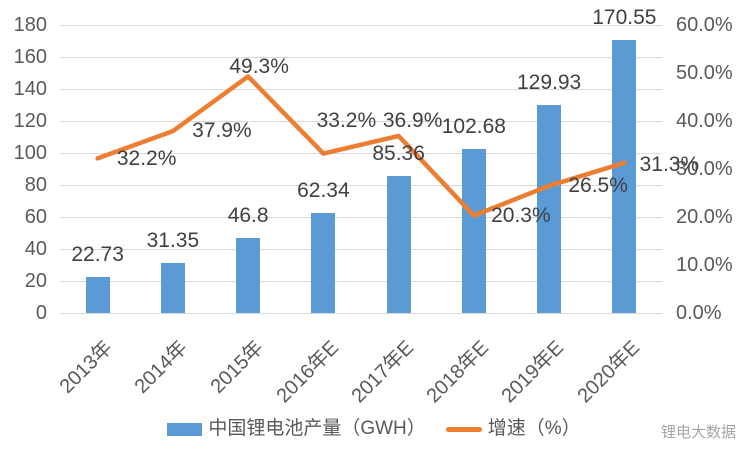  Describe the element at coordinates (172, 287) in the screenshot. I see `bar-2014年` at that location.